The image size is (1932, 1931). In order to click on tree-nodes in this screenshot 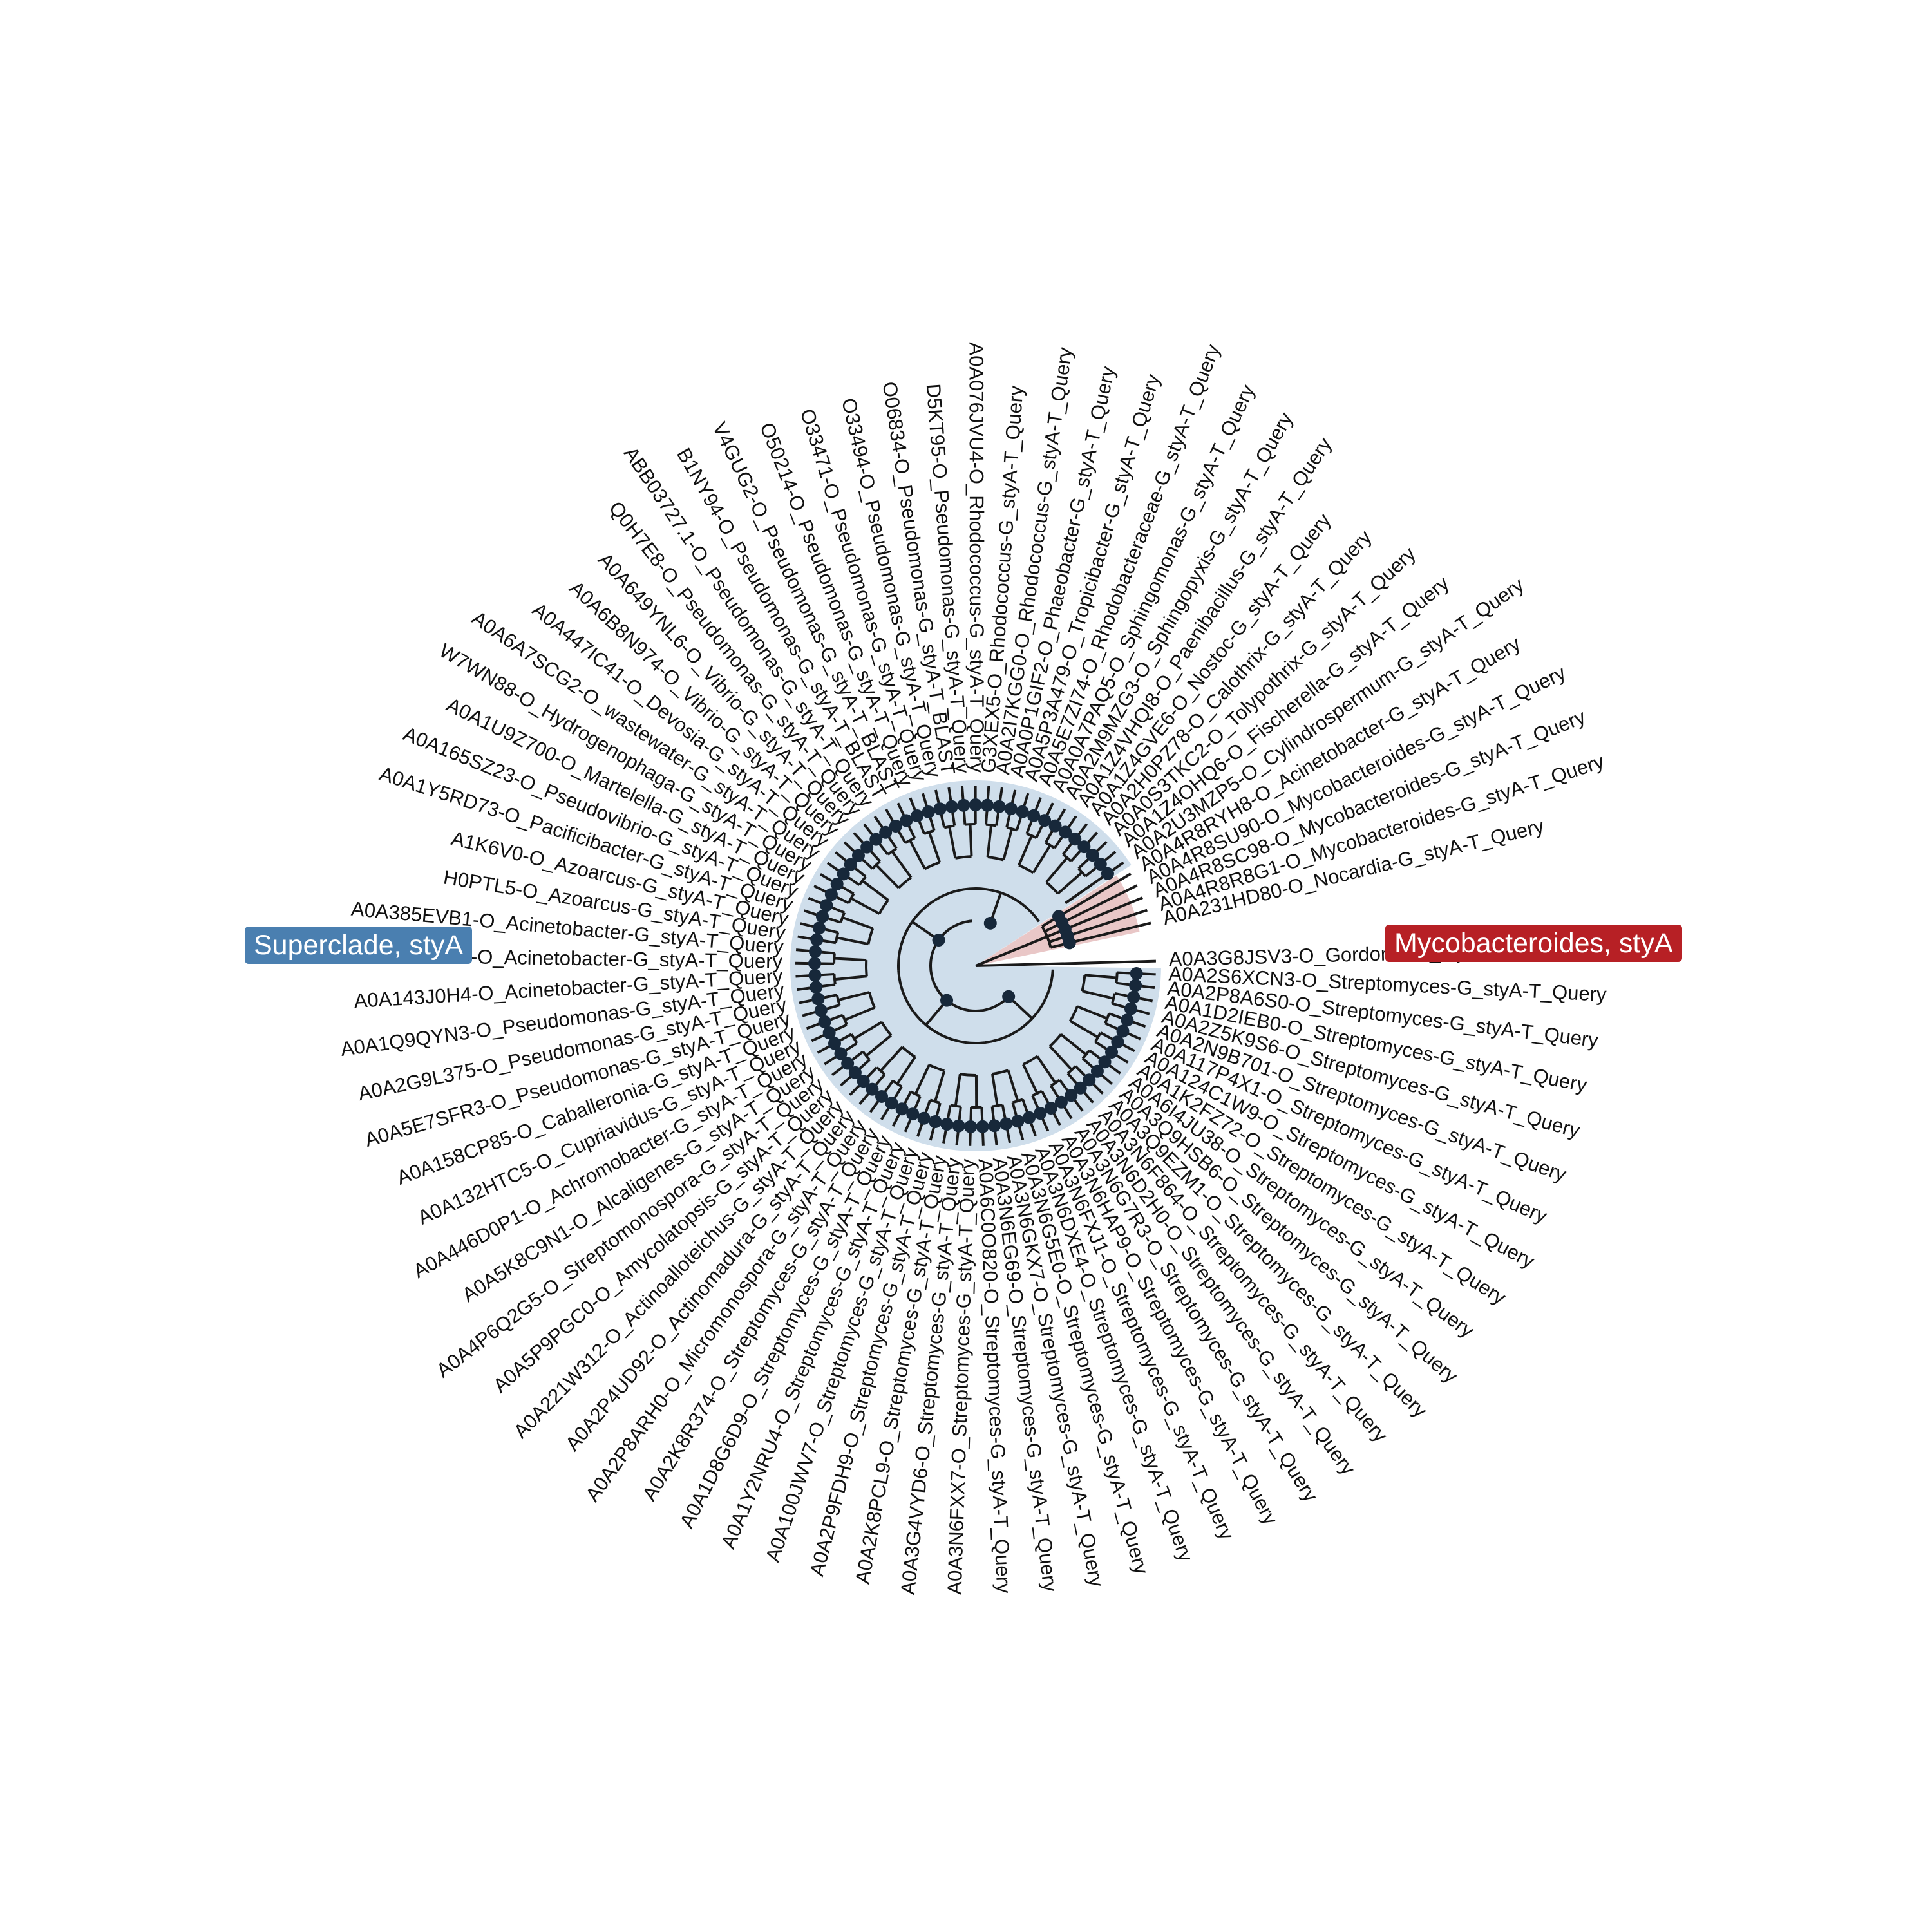, I will do `click(975, 966)`.